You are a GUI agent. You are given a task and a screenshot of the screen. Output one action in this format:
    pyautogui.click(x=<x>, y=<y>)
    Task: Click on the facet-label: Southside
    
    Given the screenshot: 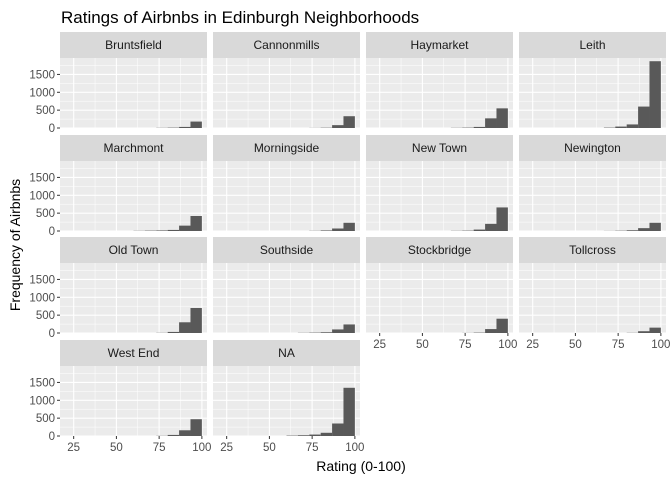 What is the action you would take?
    pyautogui.click(x=287, y=250)
    